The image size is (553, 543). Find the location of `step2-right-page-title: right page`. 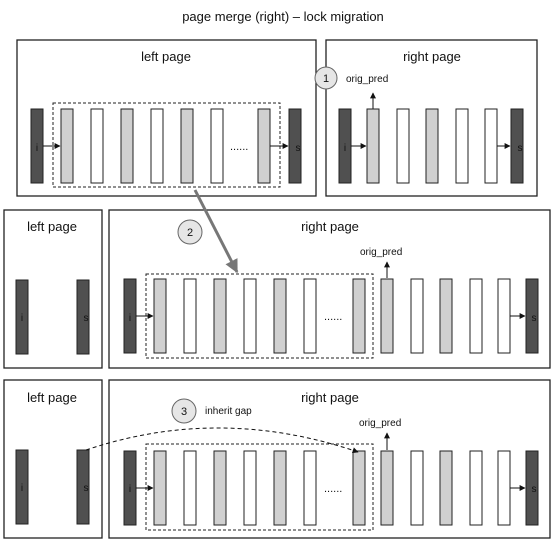

step2-right-page-title: right page is located at coordinates (330, 226).